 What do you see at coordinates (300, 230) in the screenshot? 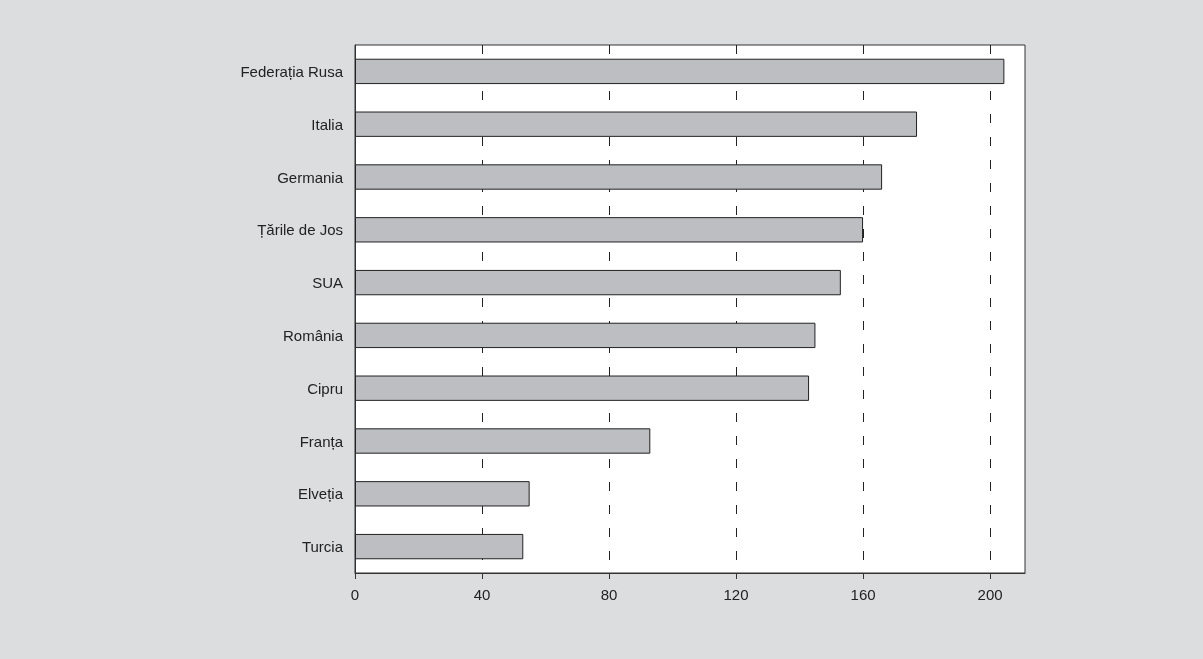
I see `y-tick-label: Țările de Jos` at bounding box center [300, 230].